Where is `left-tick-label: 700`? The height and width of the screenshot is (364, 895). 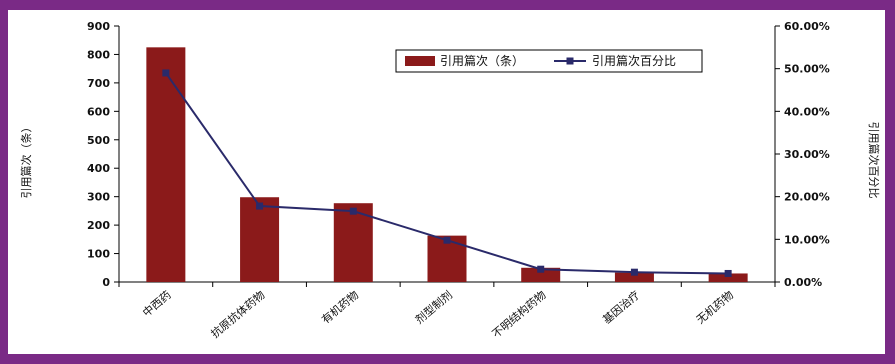 left-tick-label: 700 is located at coordinates (98, 83).